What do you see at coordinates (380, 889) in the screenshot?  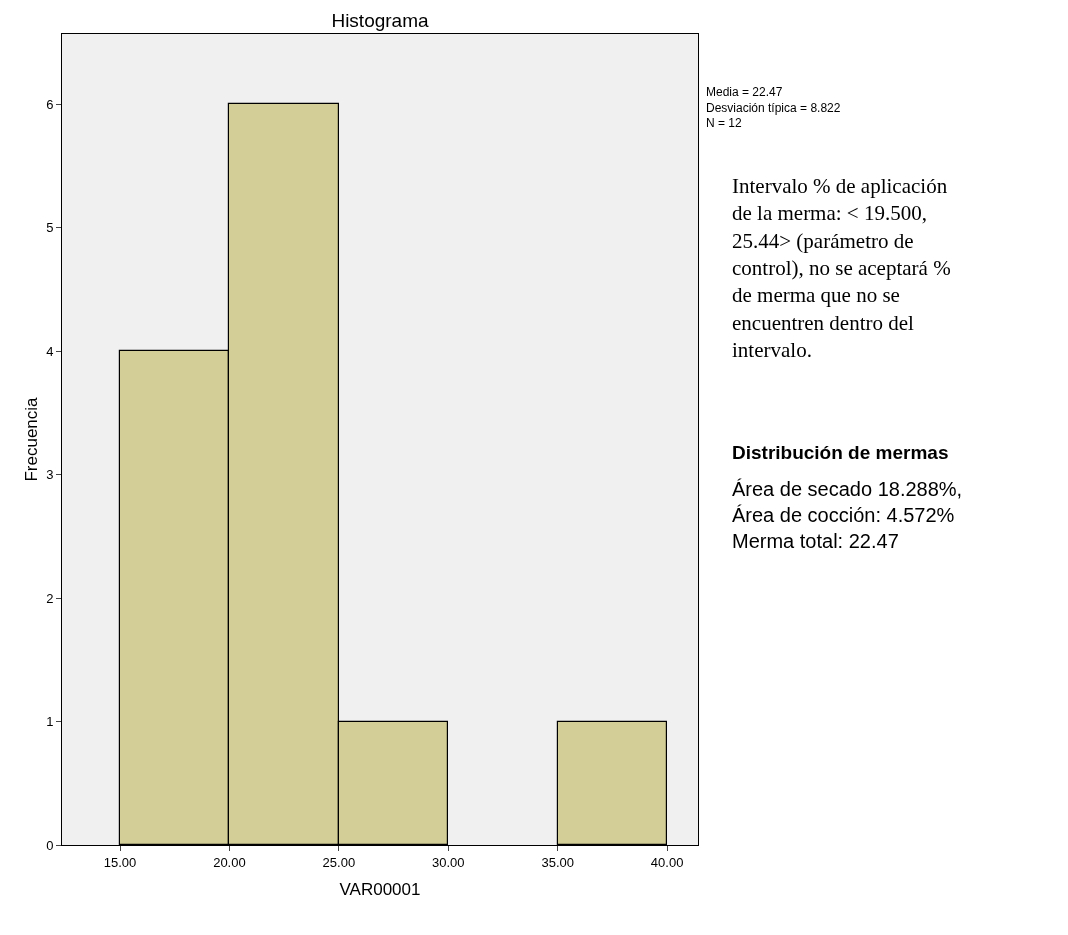 I see `x-axis-title: VAR00001` at bounding box center [380, 889].